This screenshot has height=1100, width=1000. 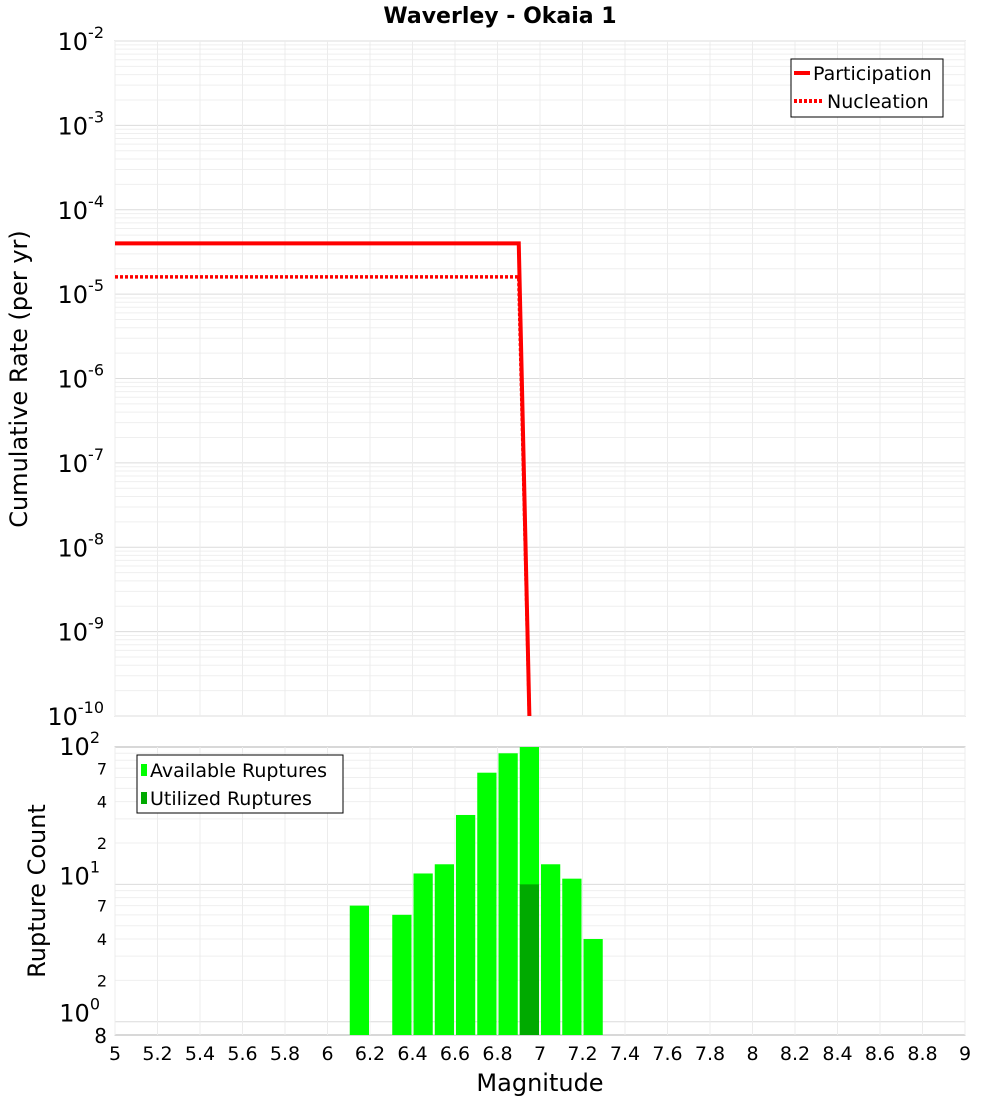 I want to click on x-tick-label: 7, so click(x=540, y=1054).